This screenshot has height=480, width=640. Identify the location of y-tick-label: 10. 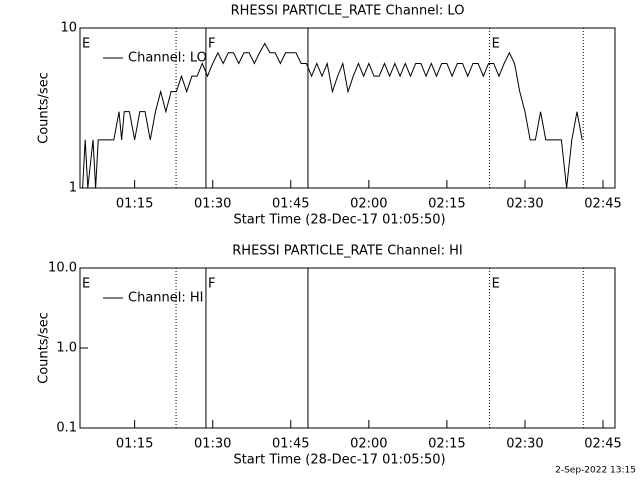
(68, 28).